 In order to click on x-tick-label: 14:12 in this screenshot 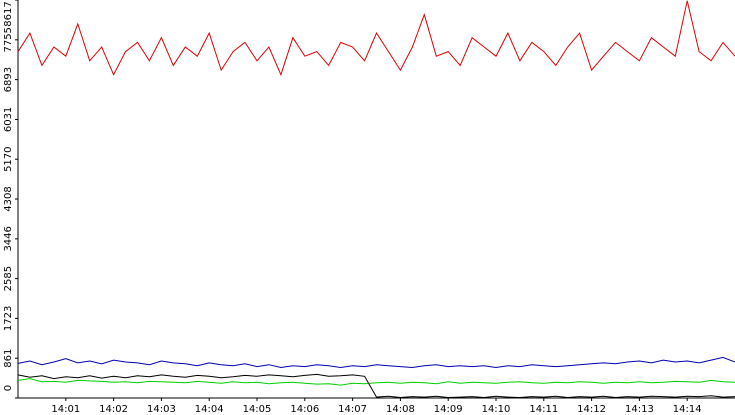, I will do `click(591, 409)`.